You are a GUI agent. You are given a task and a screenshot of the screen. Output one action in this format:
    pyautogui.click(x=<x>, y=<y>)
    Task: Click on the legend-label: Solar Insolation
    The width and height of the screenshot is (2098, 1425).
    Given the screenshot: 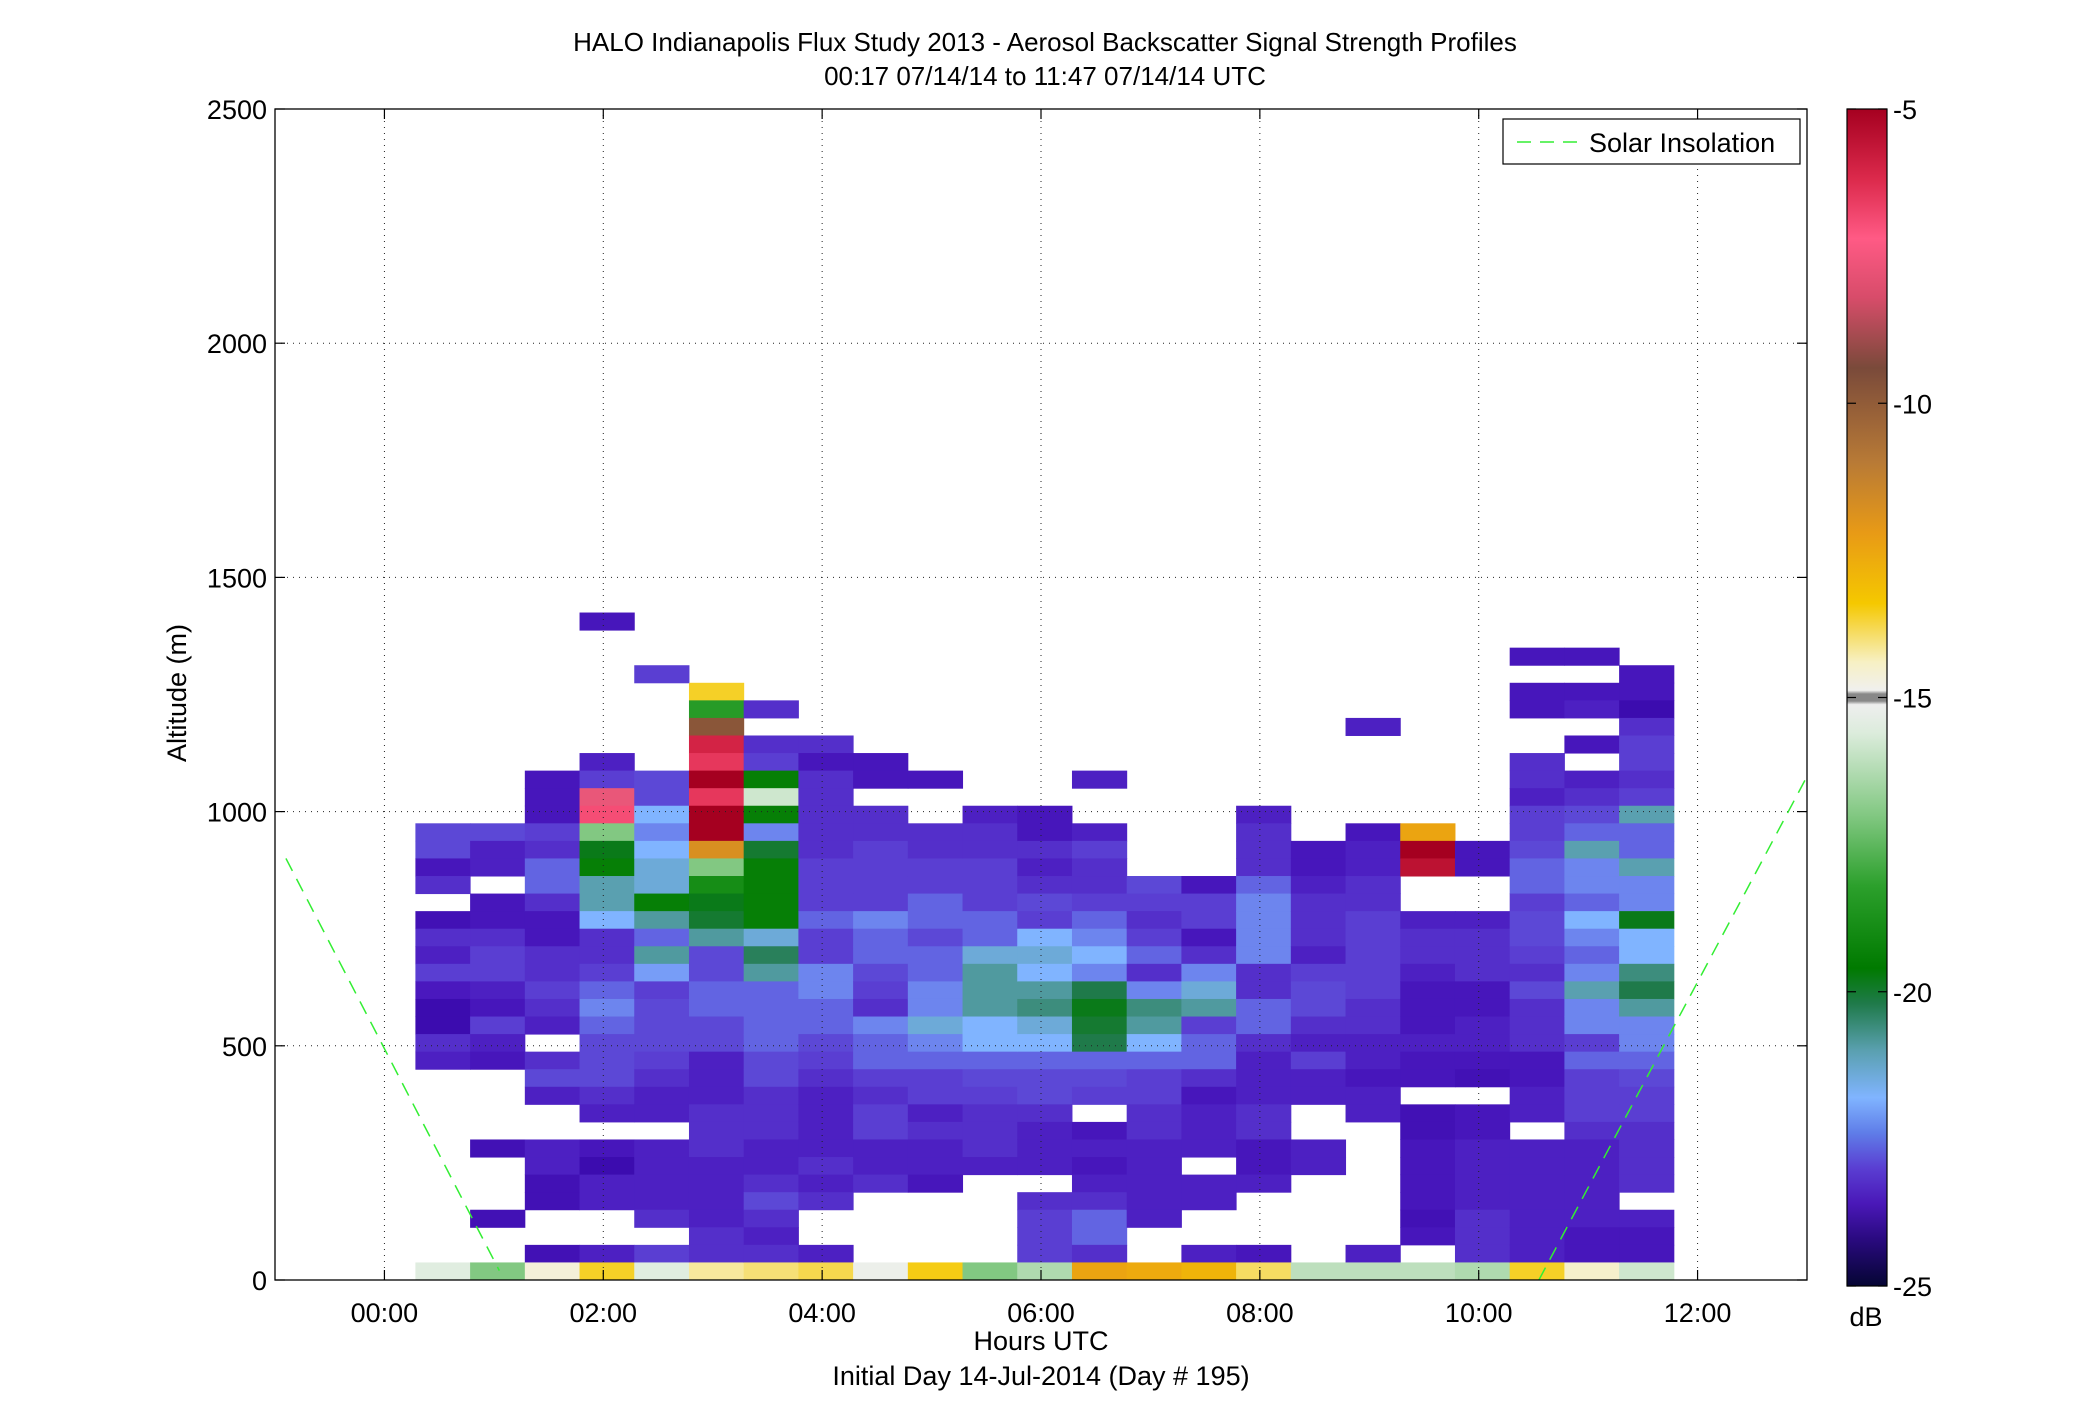 What is the action you would take?
    pyautogui.click(x=1682, y=143)
    